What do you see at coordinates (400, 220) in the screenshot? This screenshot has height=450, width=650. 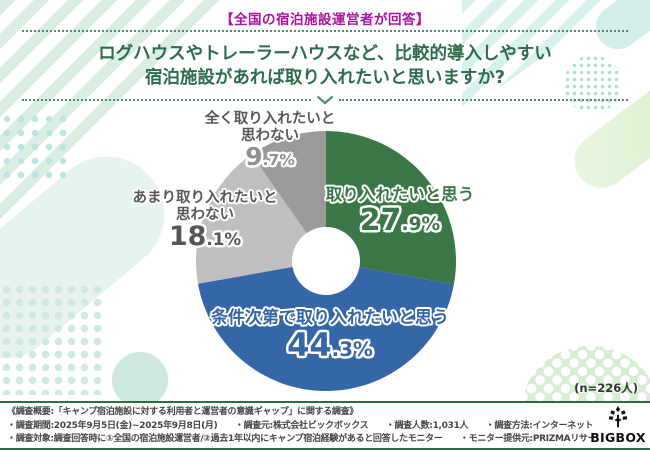 I see `segment-percentage: 27.9%` at bounding box center [400, 220].